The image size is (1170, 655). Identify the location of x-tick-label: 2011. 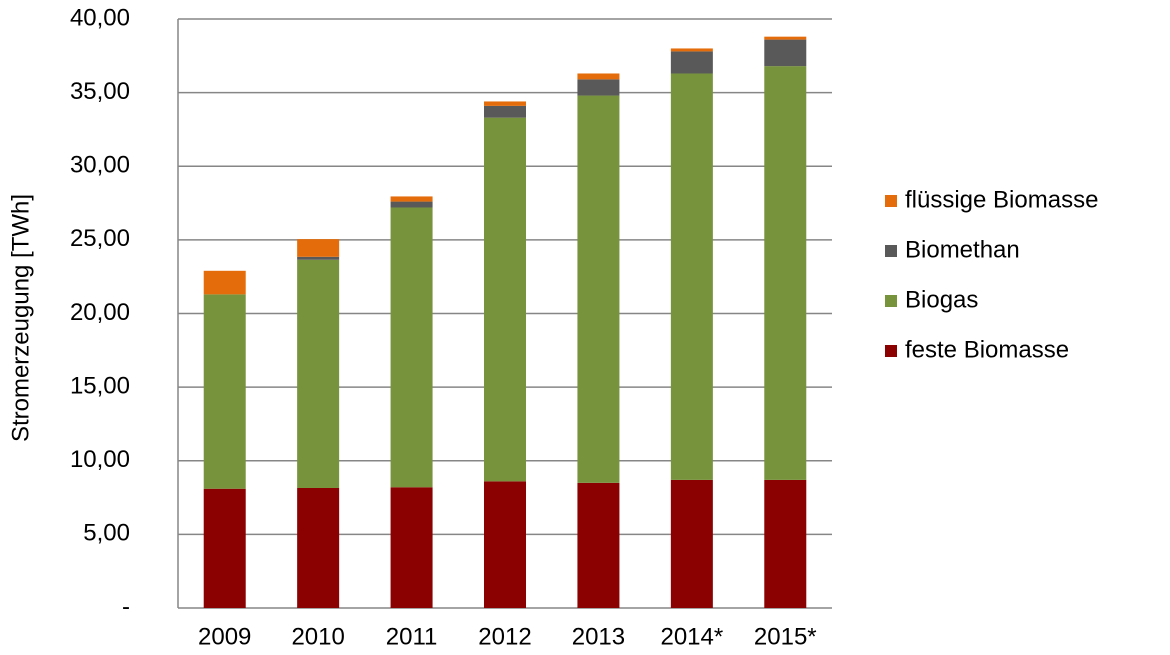
(412, 636).